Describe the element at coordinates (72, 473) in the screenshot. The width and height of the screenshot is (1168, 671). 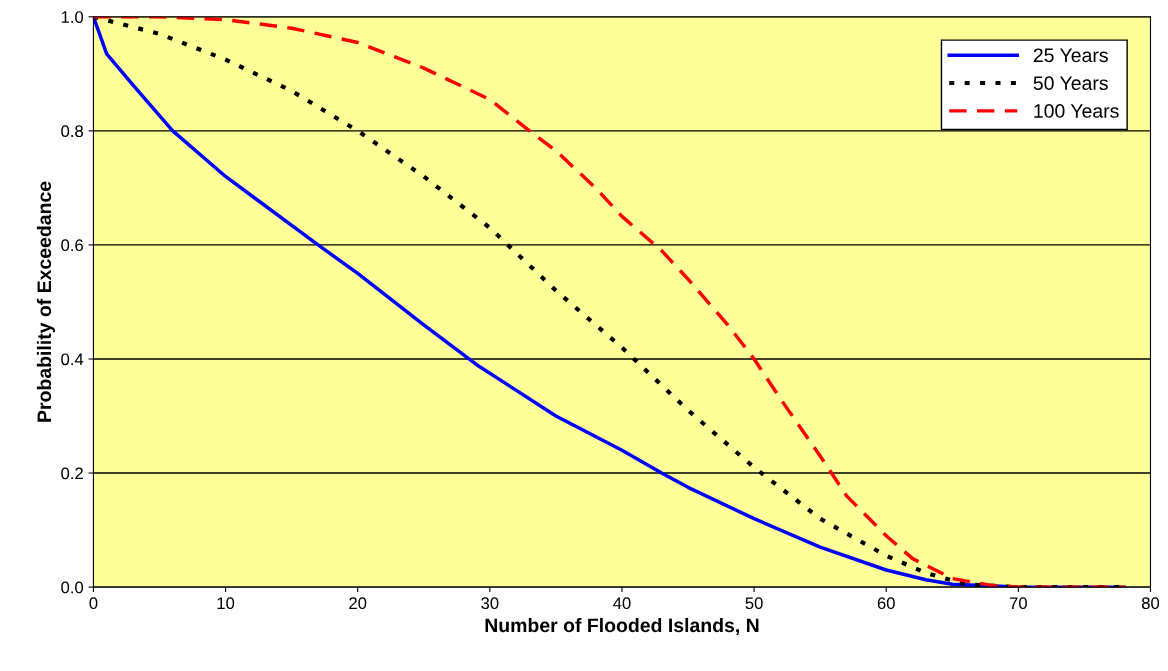
I see `y-tick-label: 0.2` at that location.